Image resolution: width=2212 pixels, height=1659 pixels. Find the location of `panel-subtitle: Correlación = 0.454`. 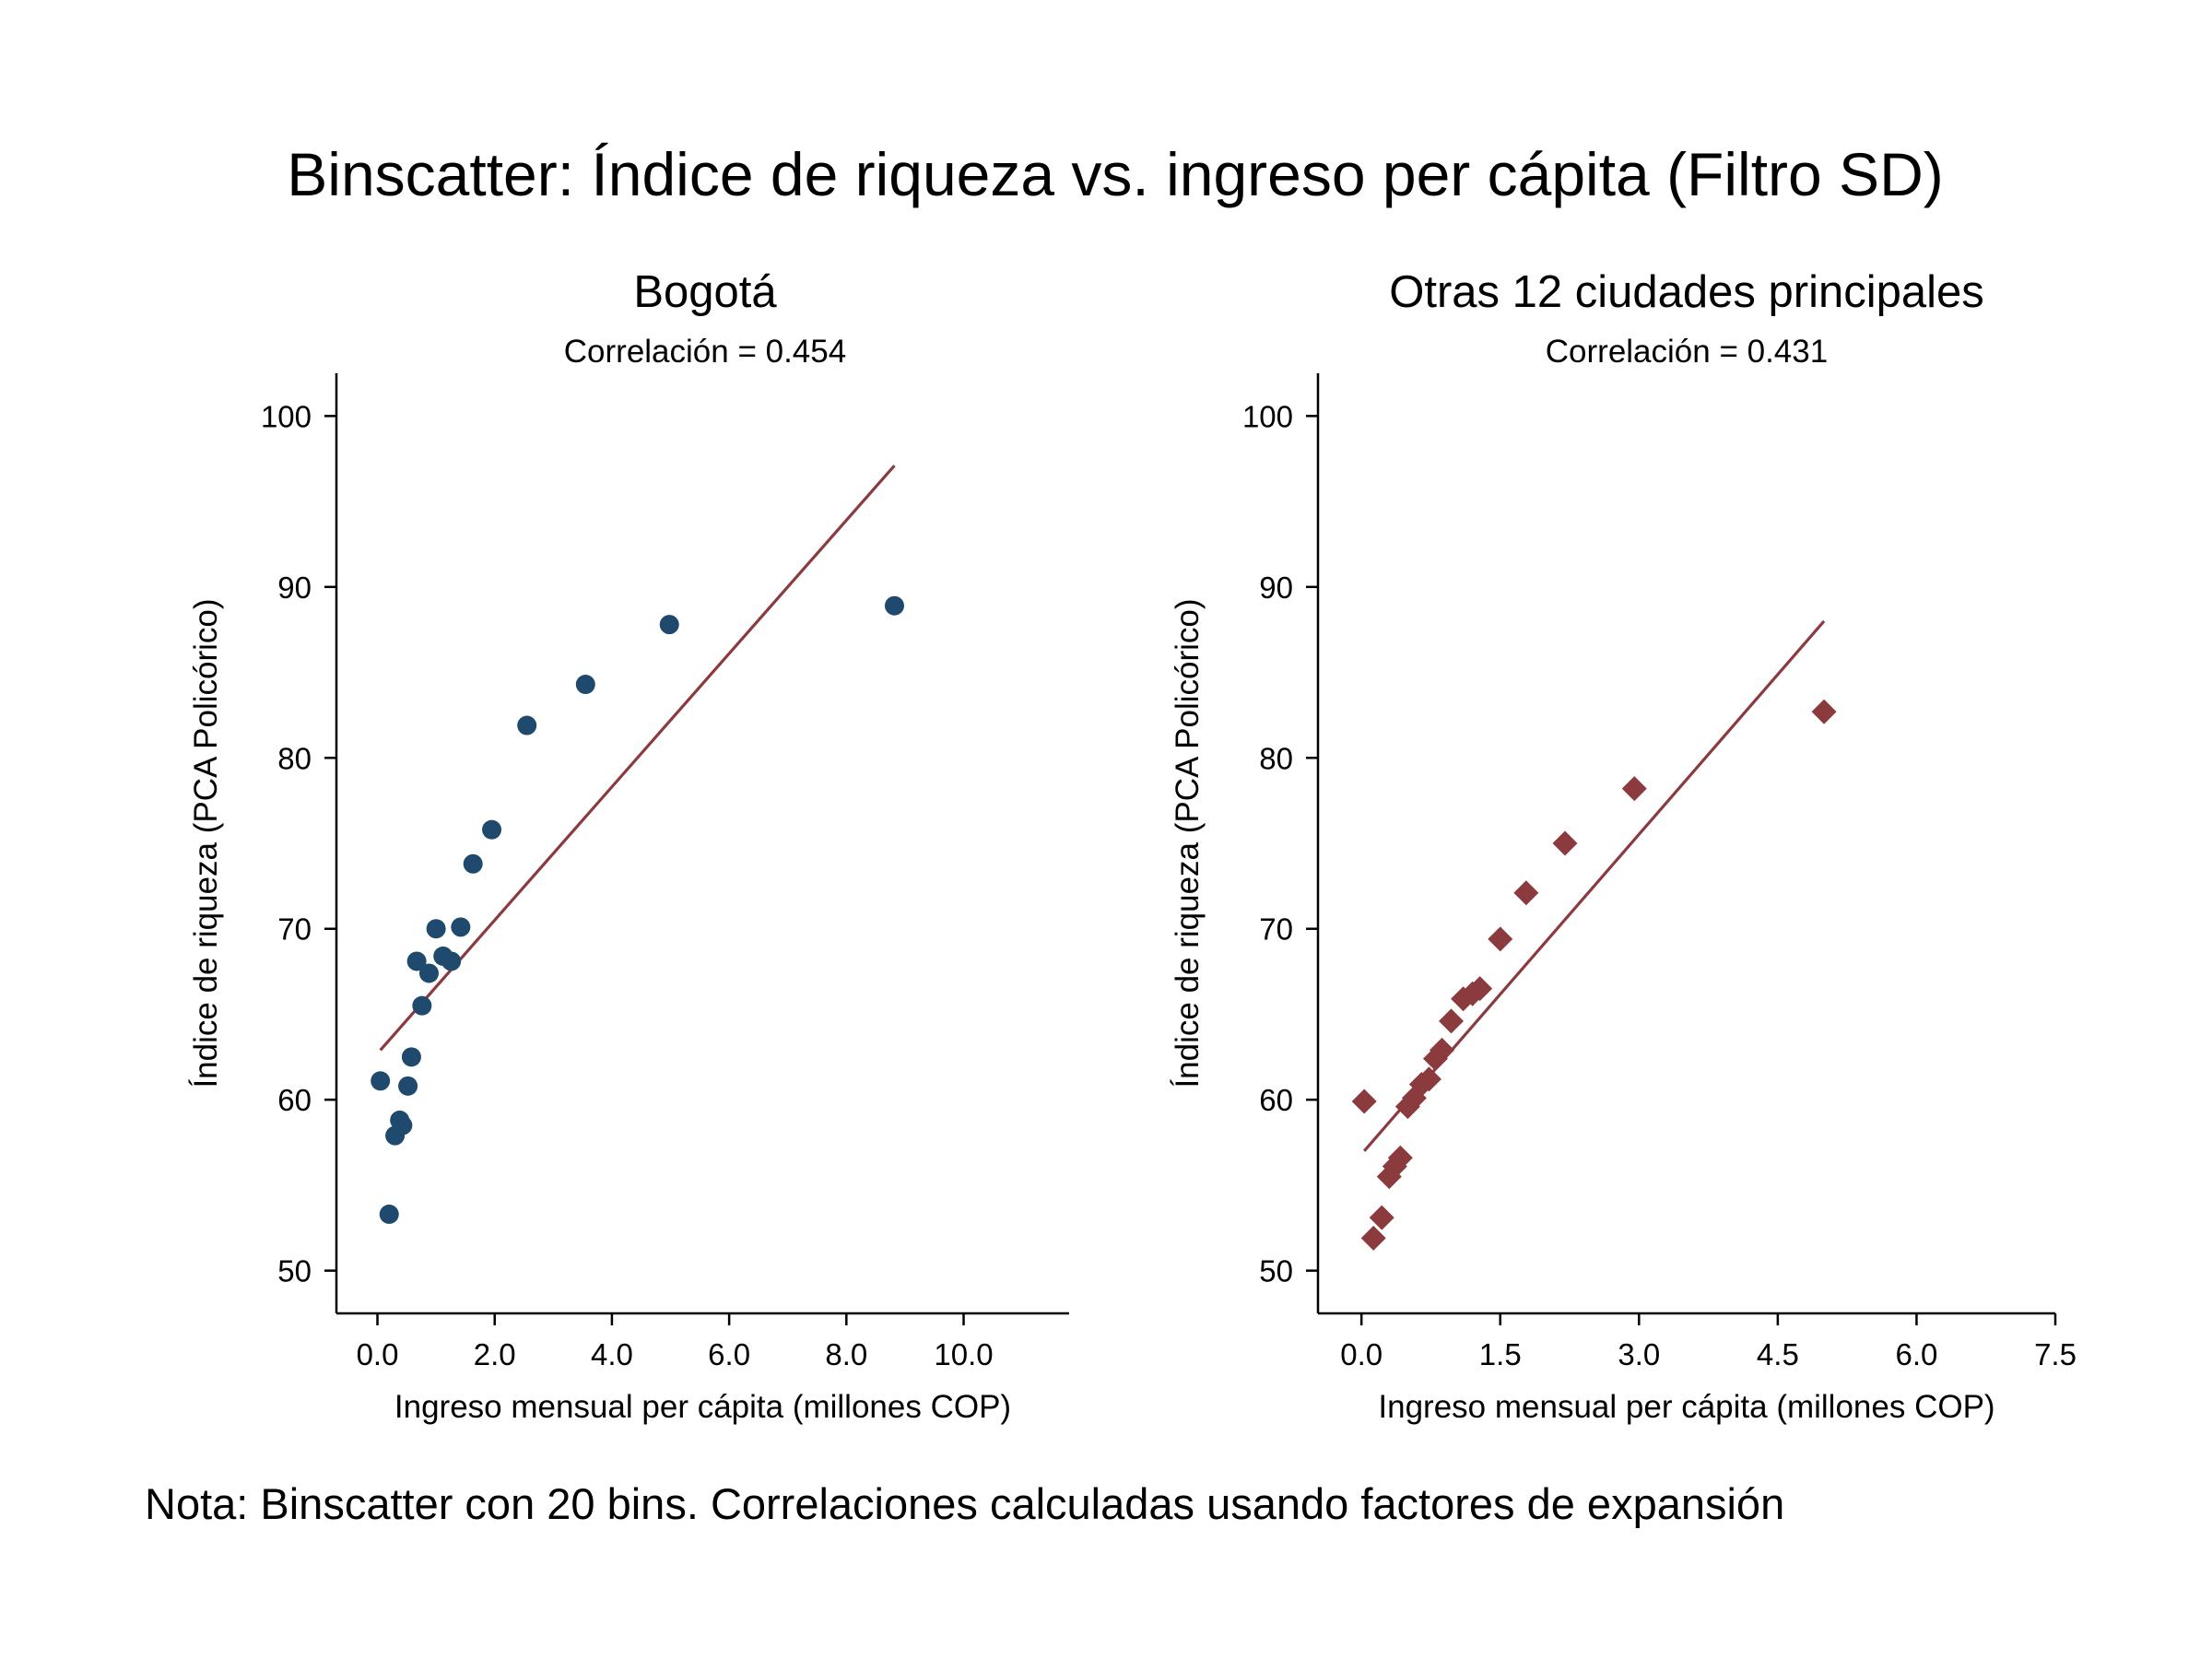

panel-subtitle: Correlación = 0.454 is located at coordinates (705, 352).